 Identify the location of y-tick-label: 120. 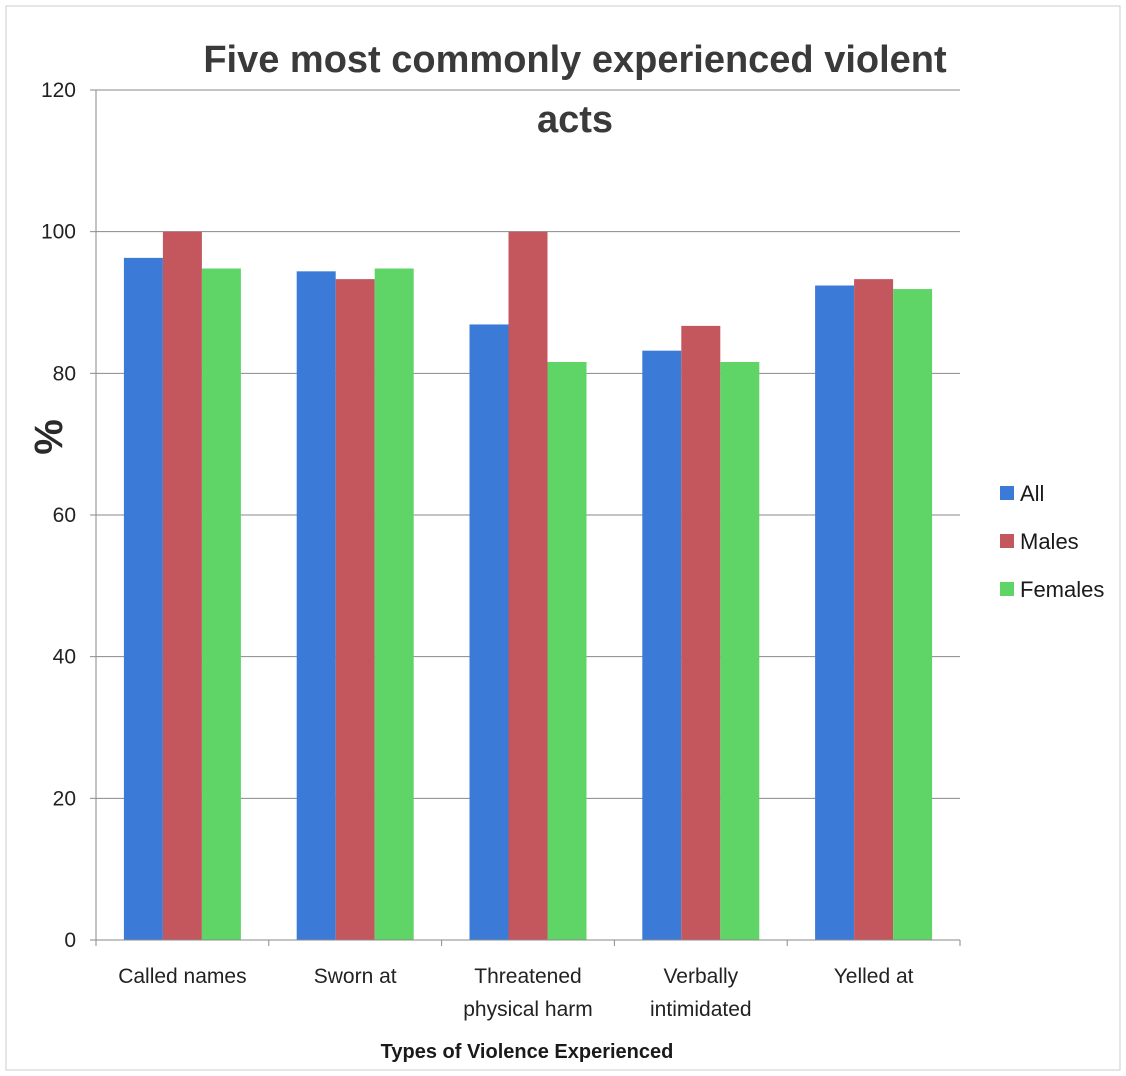
(58, 90).